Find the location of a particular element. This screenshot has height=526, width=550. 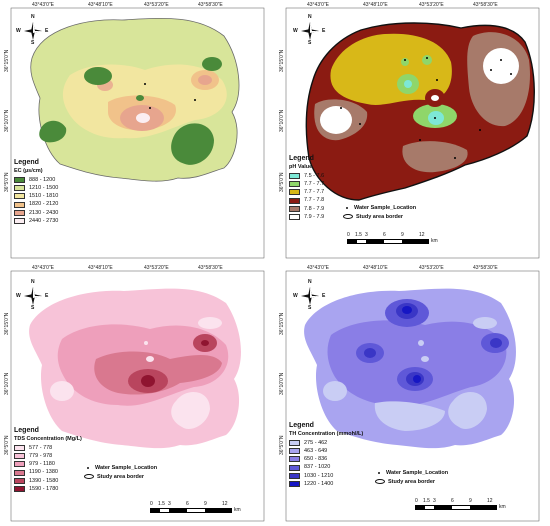

legend-item: 650 - 836 is located at coordinates (326, 459).